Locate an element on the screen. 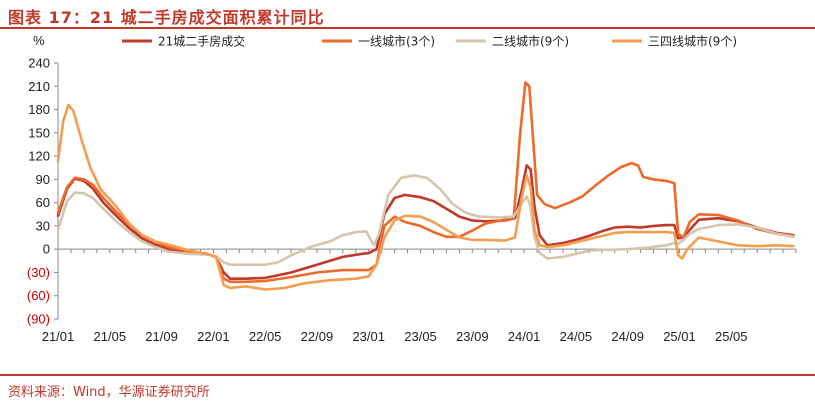 The height and width of the screenshot is (407, 815). legend-label: 二线城市(9个) is located at coordinates (530, 41).